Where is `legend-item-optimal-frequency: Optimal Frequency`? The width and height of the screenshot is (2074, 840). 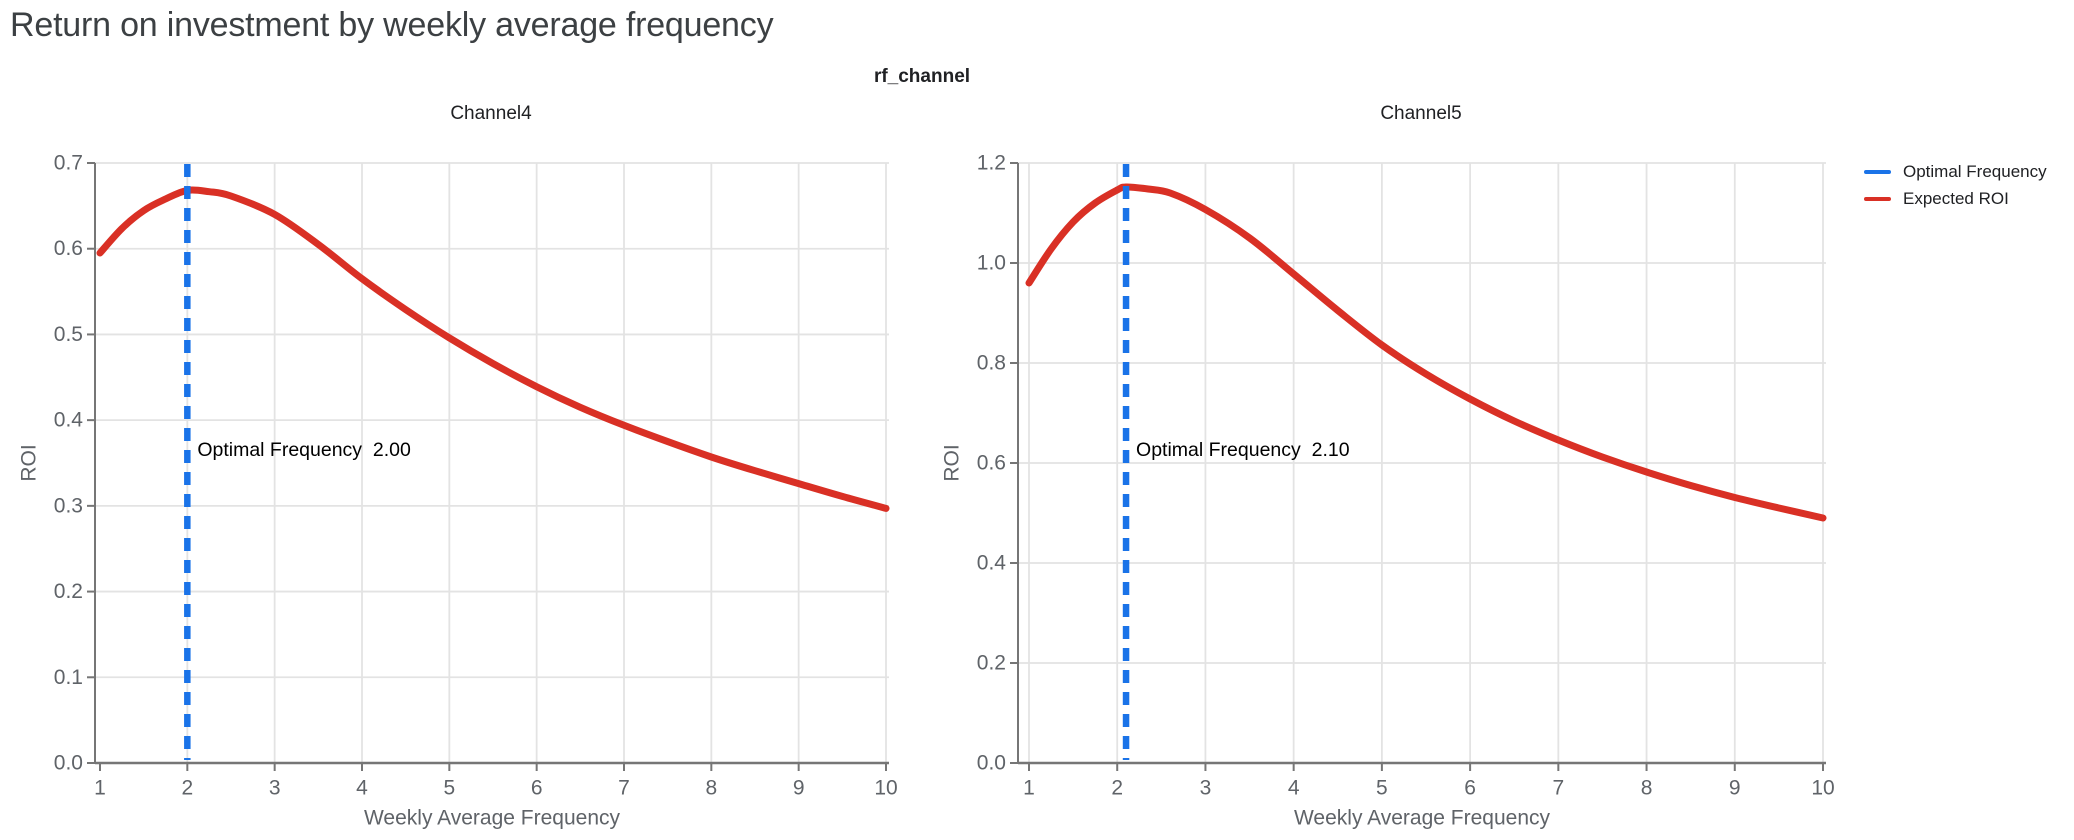 legend-item-optimal-frequency: Optimal Frequency is located at coordinates (1955, 172).